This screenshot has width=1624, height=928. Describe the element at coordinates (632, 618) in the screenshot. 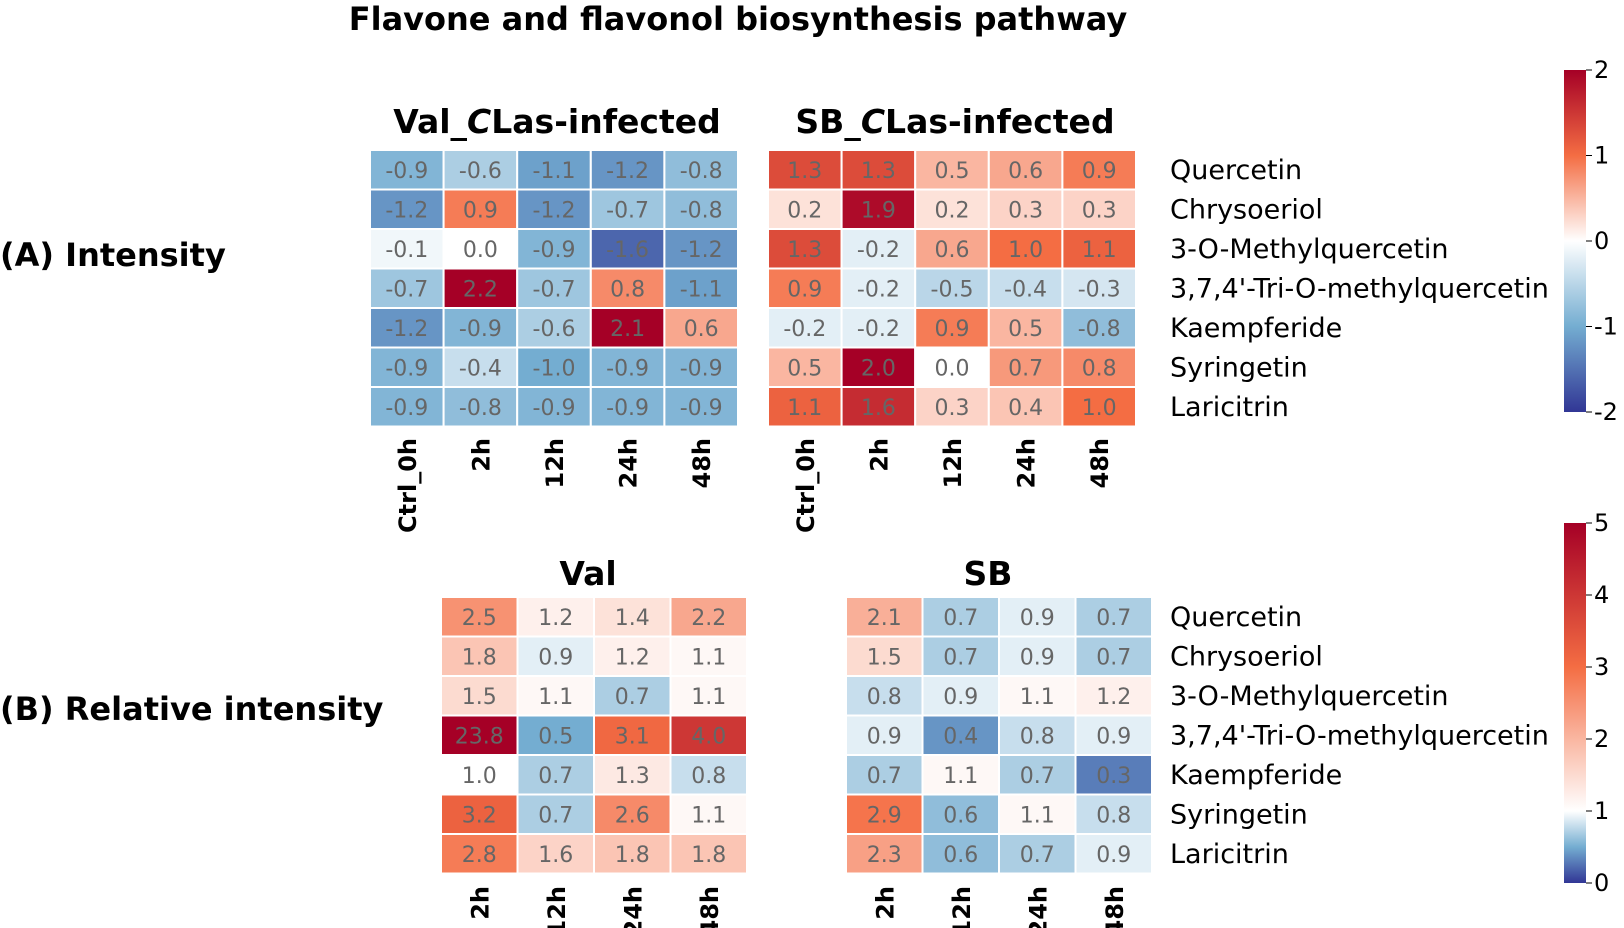

I see `heatmap-cell-value: 1.4` at that location.